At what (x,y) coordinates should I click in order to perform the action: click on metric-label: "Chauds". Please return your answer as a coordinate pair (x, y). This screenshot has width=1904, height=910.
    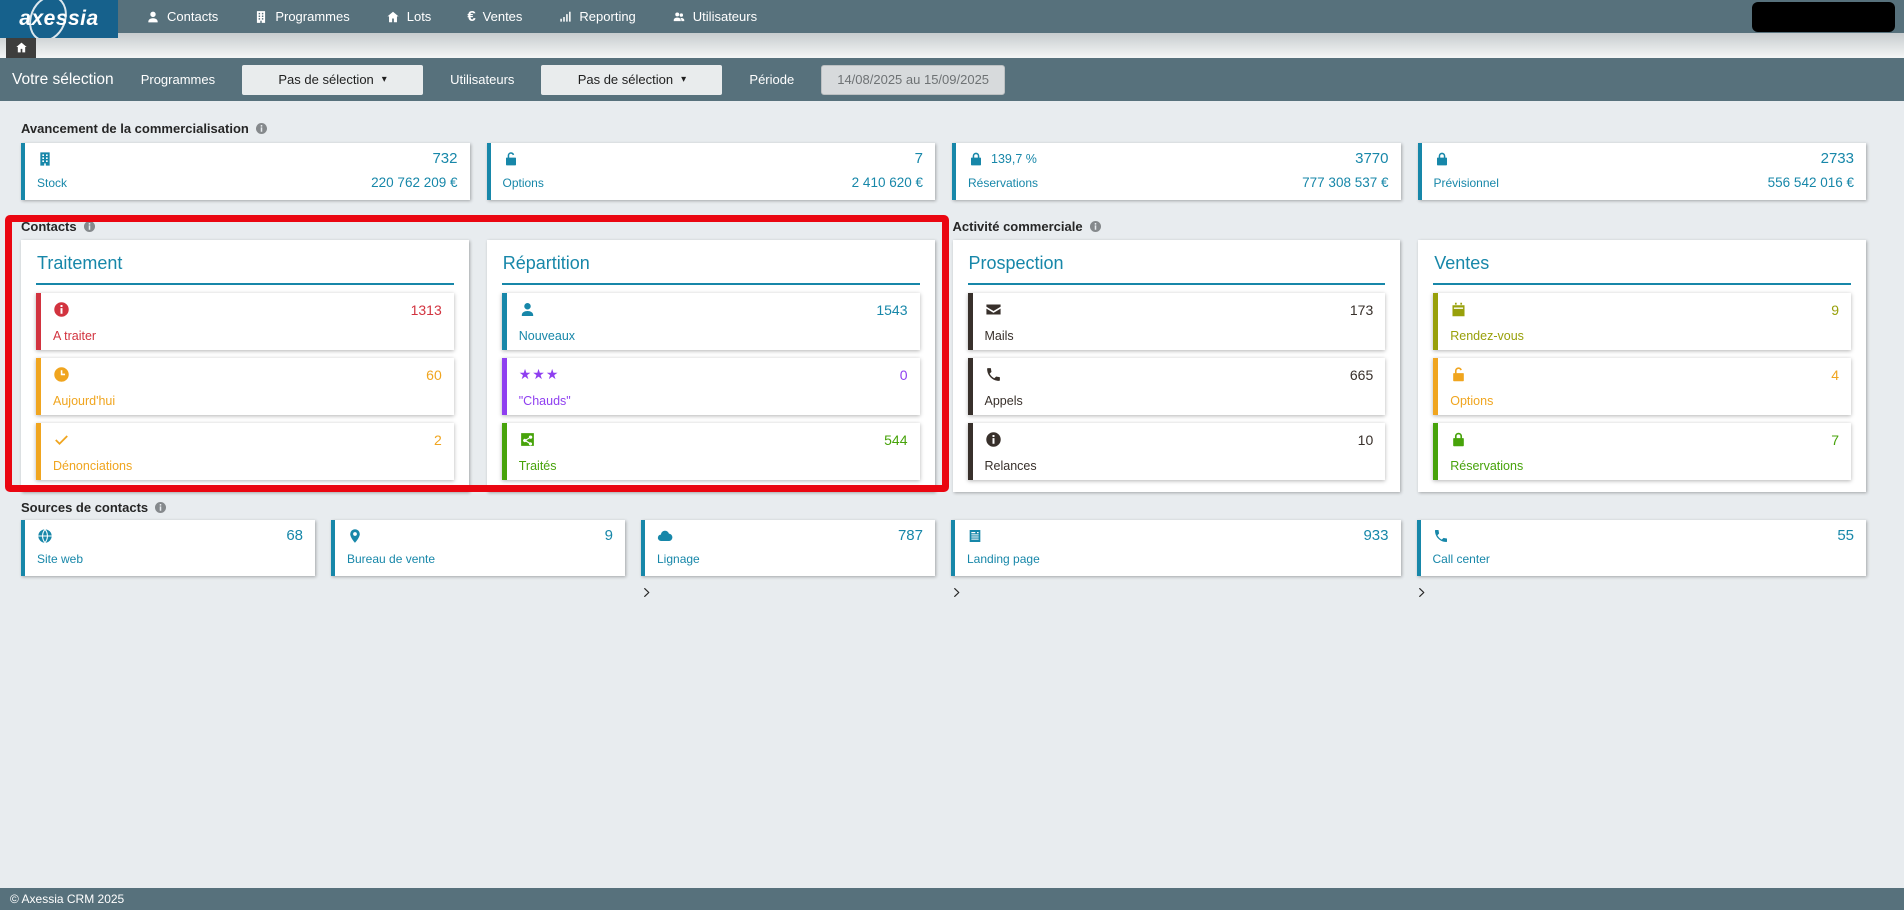
    Looking at the image, I should click on (544, 401).